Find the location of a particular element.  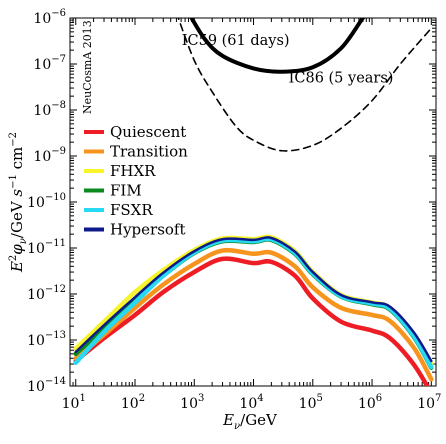

x-tick-label: 10⁵ is located at coordinates (311, 402).